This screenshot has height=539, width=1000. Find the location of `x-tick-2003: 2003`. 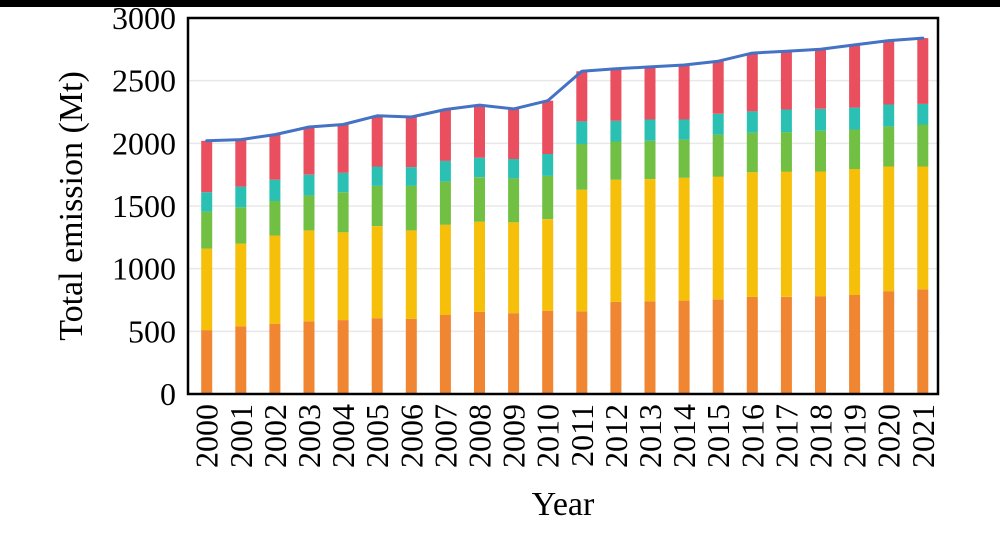

x-tick-2003: 2003 is located at coordinates (309, 436).